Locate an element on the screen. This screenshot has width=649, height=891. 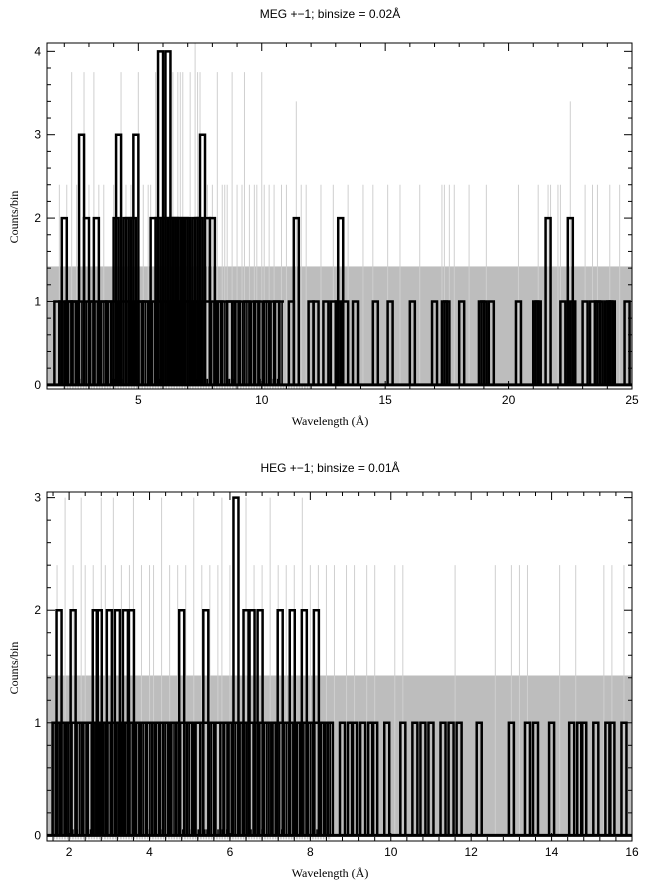
x-tick-label: 12 is located at coordinates (471, 852).